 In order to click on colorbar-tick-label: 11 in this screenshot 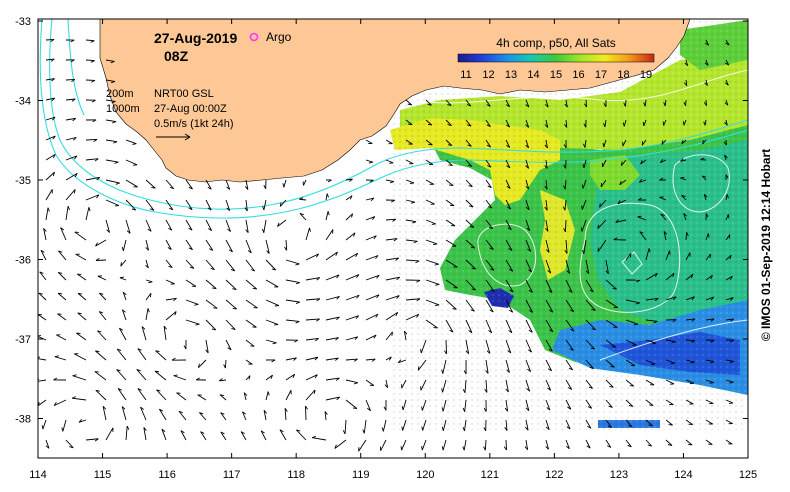, I will do `click(465, 75)`.